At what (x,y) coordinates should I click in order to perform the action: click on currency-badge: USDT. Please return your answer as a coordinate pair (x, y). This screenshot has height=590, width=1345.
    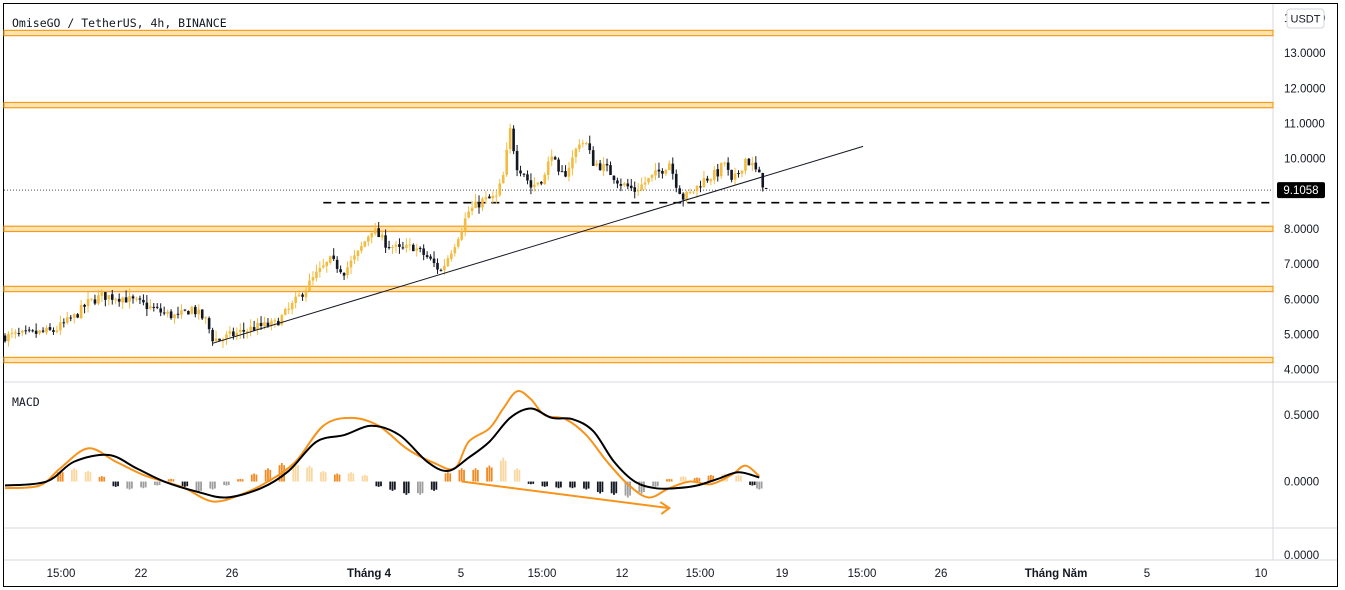
    Looking at the image, I should click on (1305, 18).